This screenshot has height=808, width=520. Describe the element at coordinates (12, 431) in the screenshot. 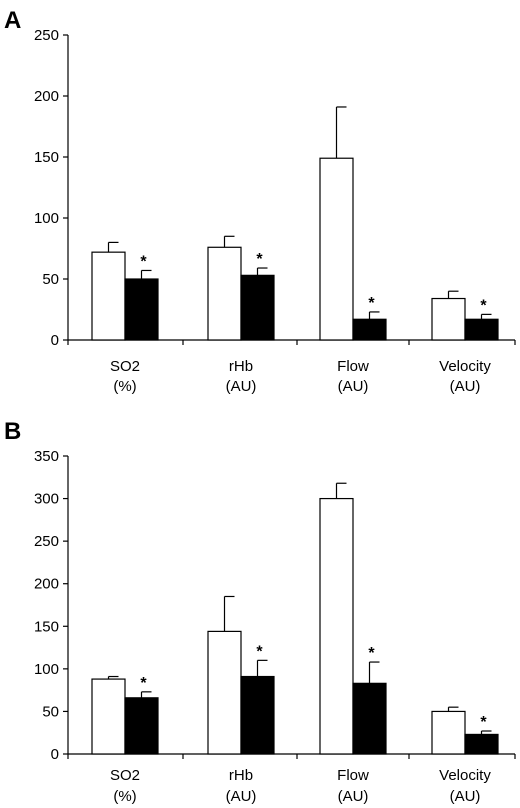

I see `panel-label-b: B` at that location.